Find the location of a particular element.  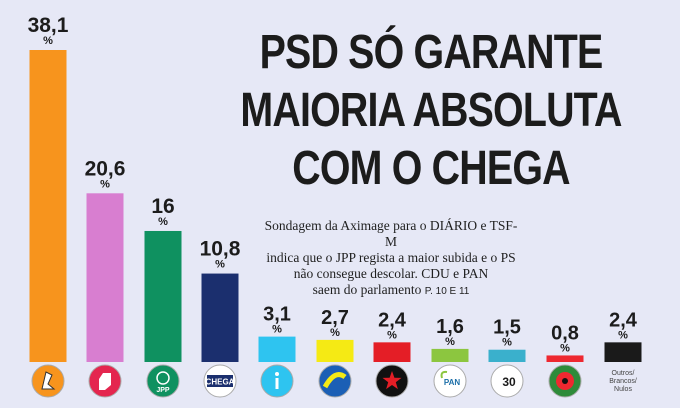

be-star-mark is located at coordinates (392, 380).